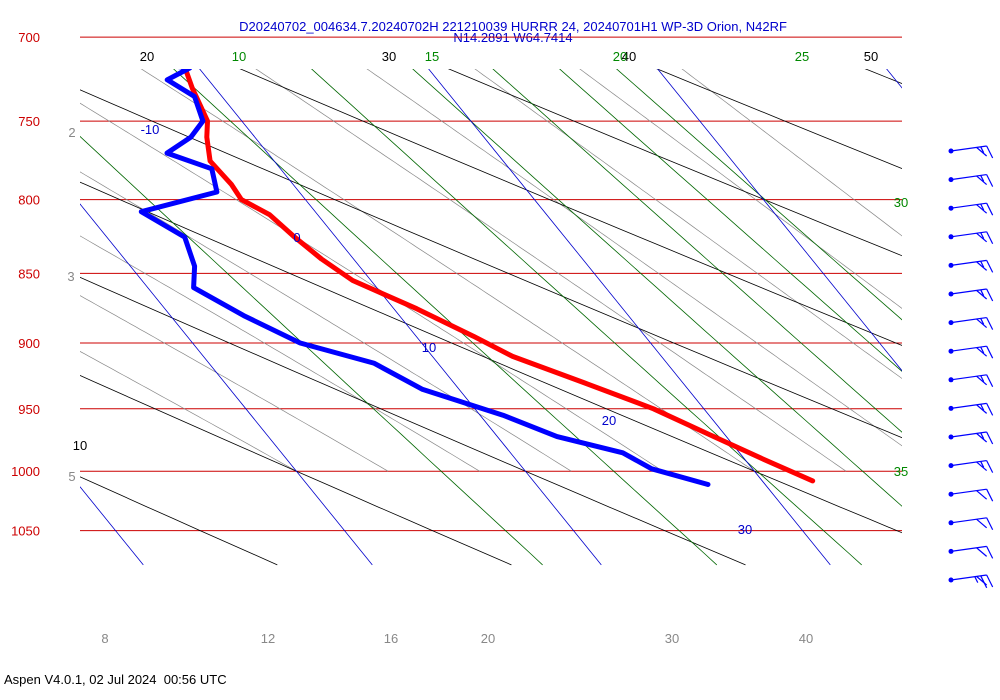 This screenshot has width=1000, height=700. Describe the element at coordinates (29, 273) in the screenshot. I see `pressure-label: 850` at that location.